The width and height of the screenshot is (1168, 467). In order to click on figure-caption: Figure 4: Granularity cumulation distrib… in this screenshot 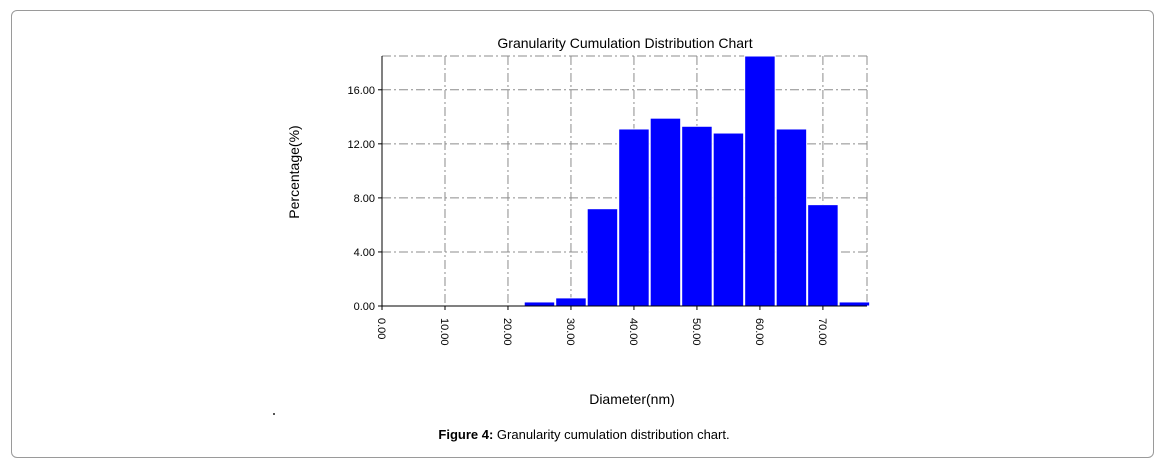, I will do `click(584, 434)`.